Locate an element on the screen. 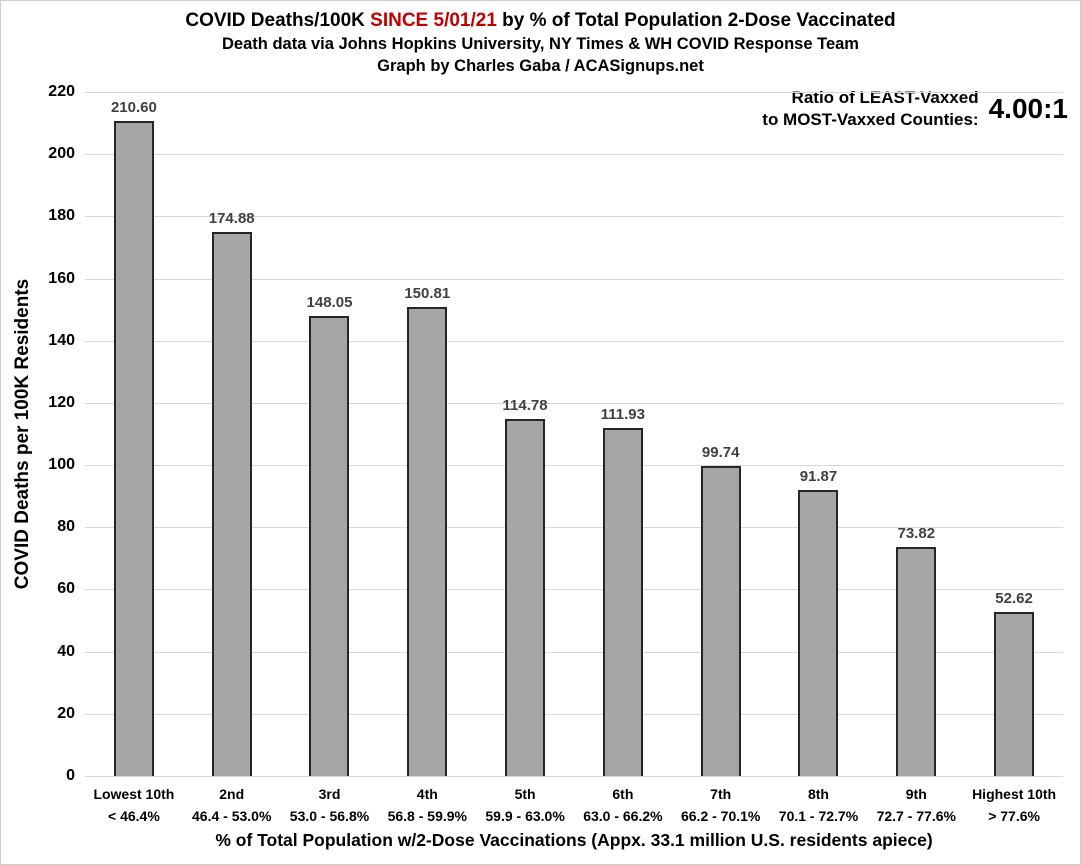 Image resolution: width=1081 pixels, height=865 pixels. bar-value-label: 210.60 is located at coordinates (133, 108).